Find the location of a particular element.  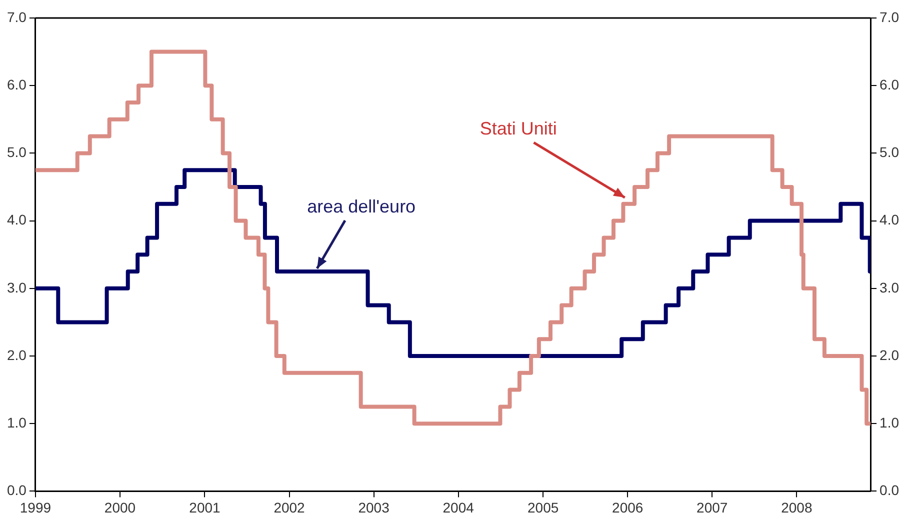

x-tick-label: 2007 is located at coordinates (712, 507).